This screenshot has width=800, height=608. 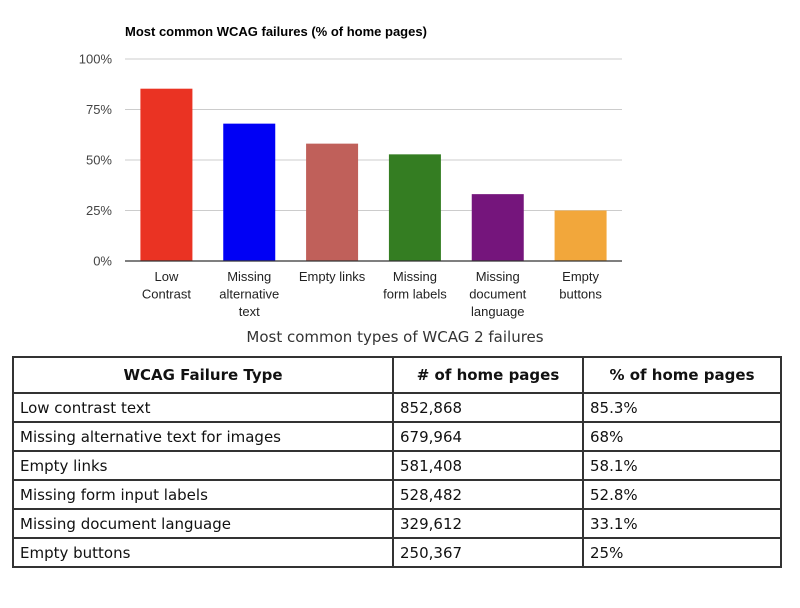 What do you see at coordinates (99, 160) in the screenshot?
I see `y-tick-label: 50%` at bounding box center [99, 160].